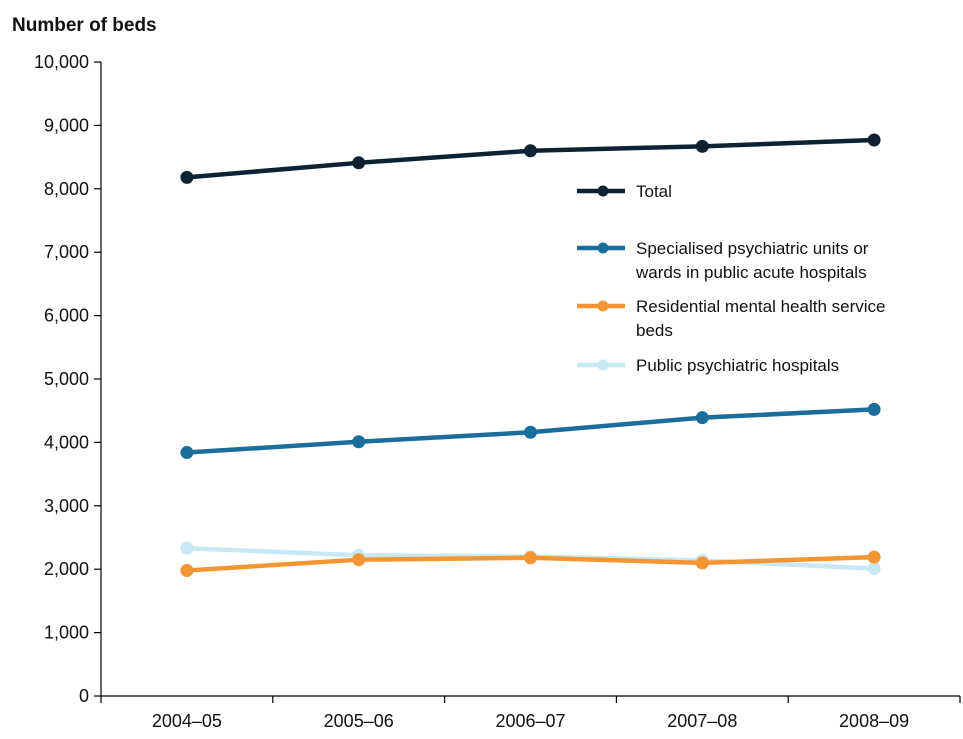 The width and height of the screenshot is (963, 739). What do you see at coordinates (66, 316) in the screenshot?
I see `y-tick-label: 6,000` at bounding box center [66, 316].